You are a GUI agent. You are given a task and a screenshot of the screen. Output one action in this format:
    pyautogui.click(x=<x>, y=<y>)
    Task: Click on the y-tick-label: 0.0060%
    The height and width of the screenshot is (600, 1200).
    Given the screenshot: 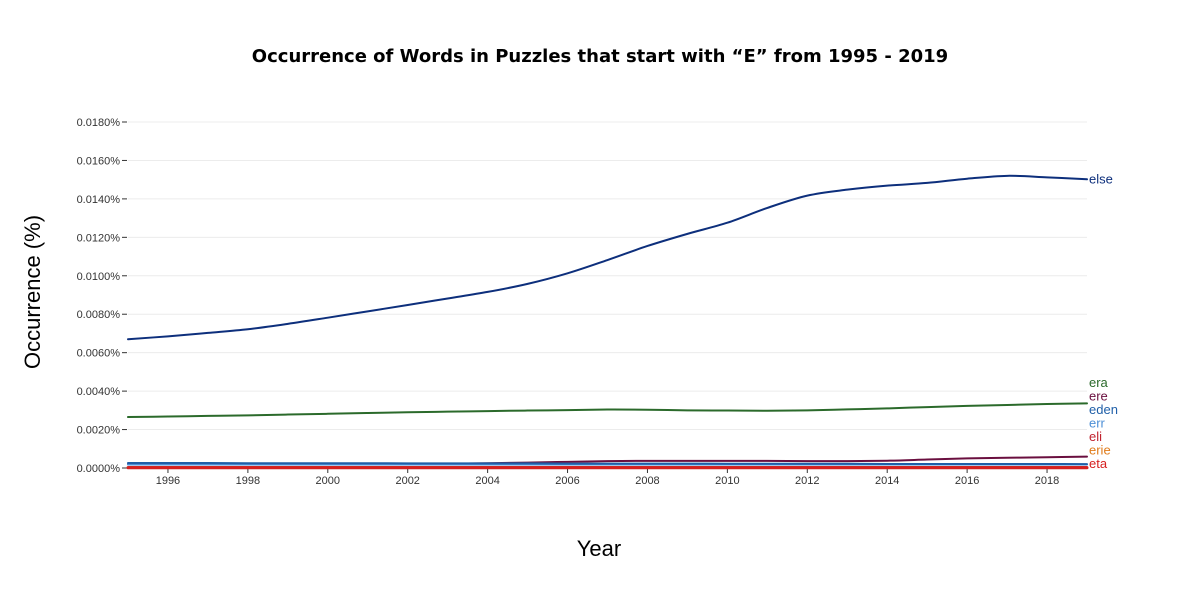 What is the action you would take?
    pyautogui.click(x=99, y=354)
    